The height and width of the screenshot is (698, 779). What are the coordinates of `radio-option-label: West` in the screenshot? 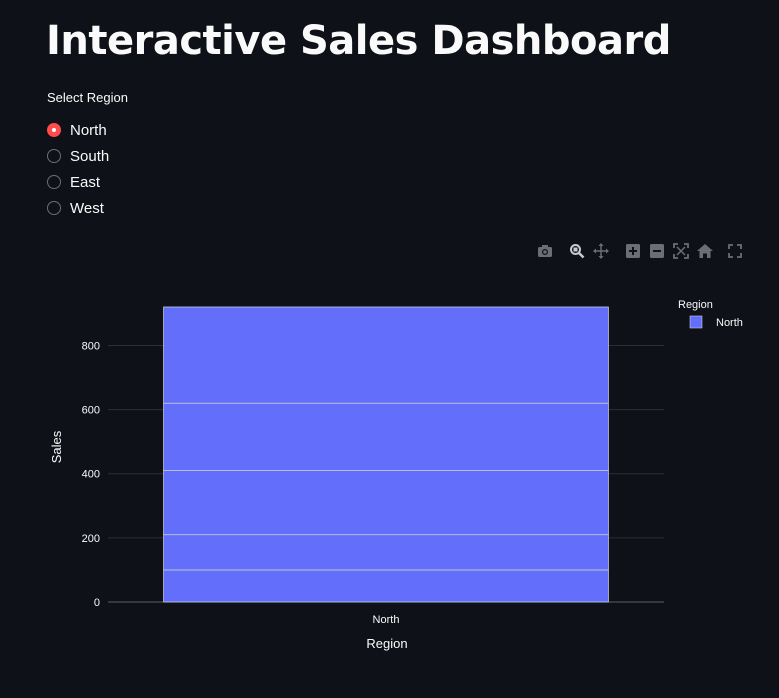 It's located at (87, 208).